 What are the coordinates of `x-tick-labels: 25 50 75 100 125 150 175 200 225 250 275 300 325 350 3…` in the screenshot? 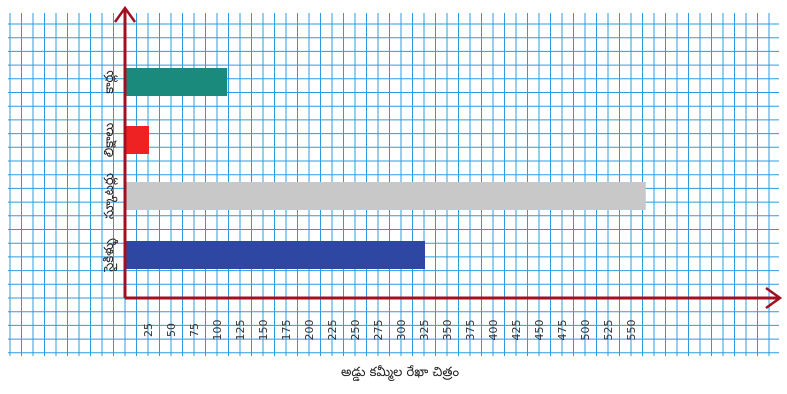 It's located at (390, 330).